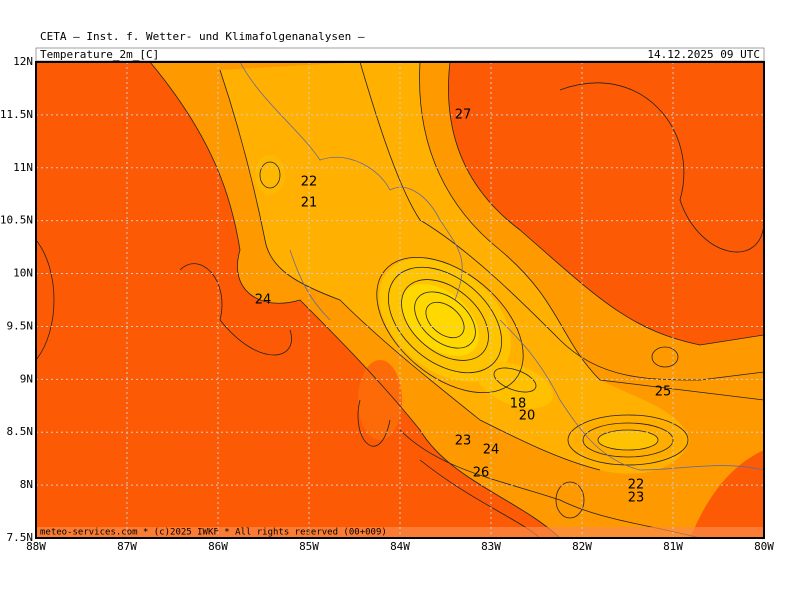 The height and width of the screenshot is (600, 800). What do you see at coordinates (23, 273) in the screenshot?
I see `y-tick-label: 10N` at bounding box center [23, 273].